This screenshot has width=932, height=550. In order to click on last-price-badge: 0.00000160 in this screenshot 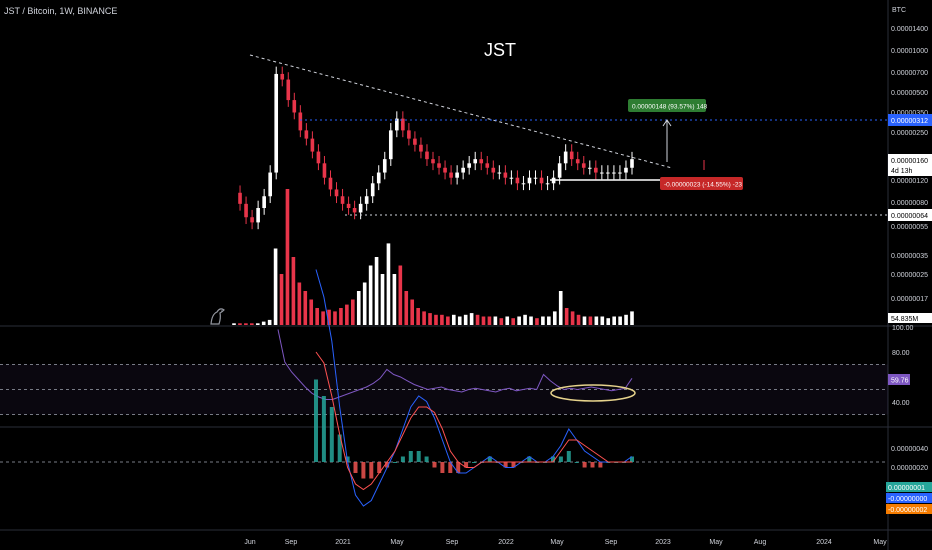, I will do `click(909, 161)`.